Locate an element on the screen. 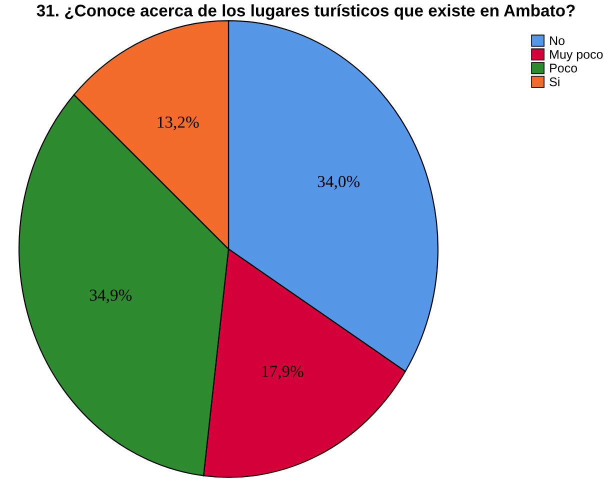 The width and height of the screenshot is (612, 479). data-label: 34,0% is located at coordinates (339, 183).